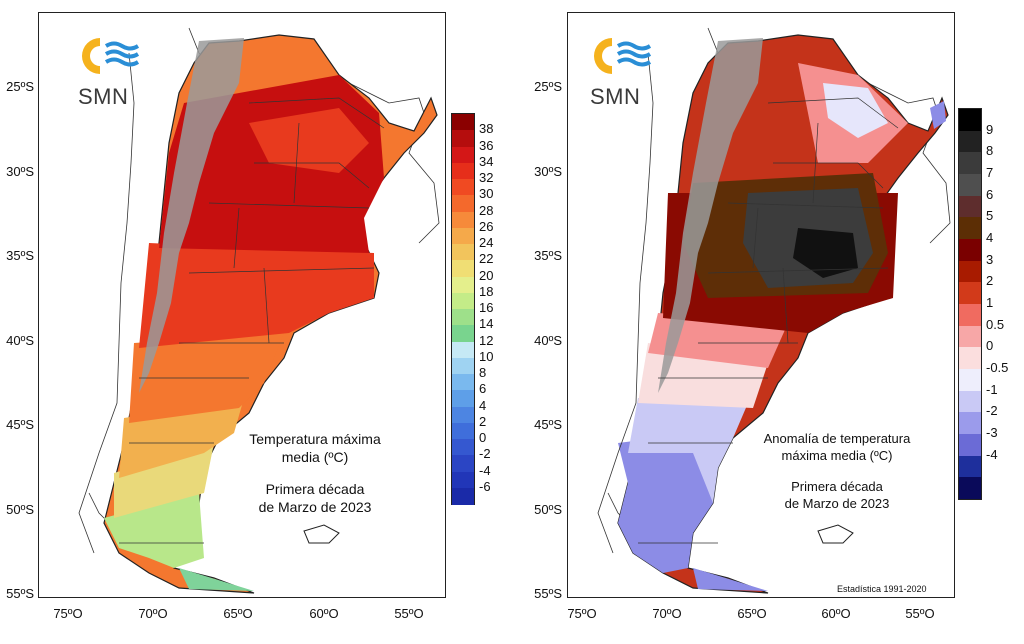 Image resolution: width=1024 pixels, height=644 pixels. I want to click on legend-tick-label: 34, so click(486, 161).